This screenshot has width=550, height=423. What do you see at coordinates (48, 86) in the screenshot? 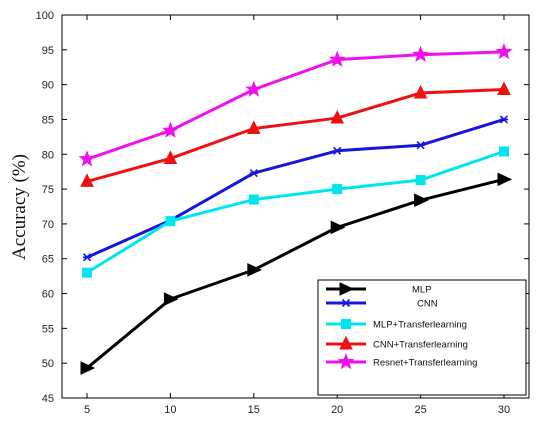
I see `y-tick-label-9: 90` at bounding box center [48, 86].